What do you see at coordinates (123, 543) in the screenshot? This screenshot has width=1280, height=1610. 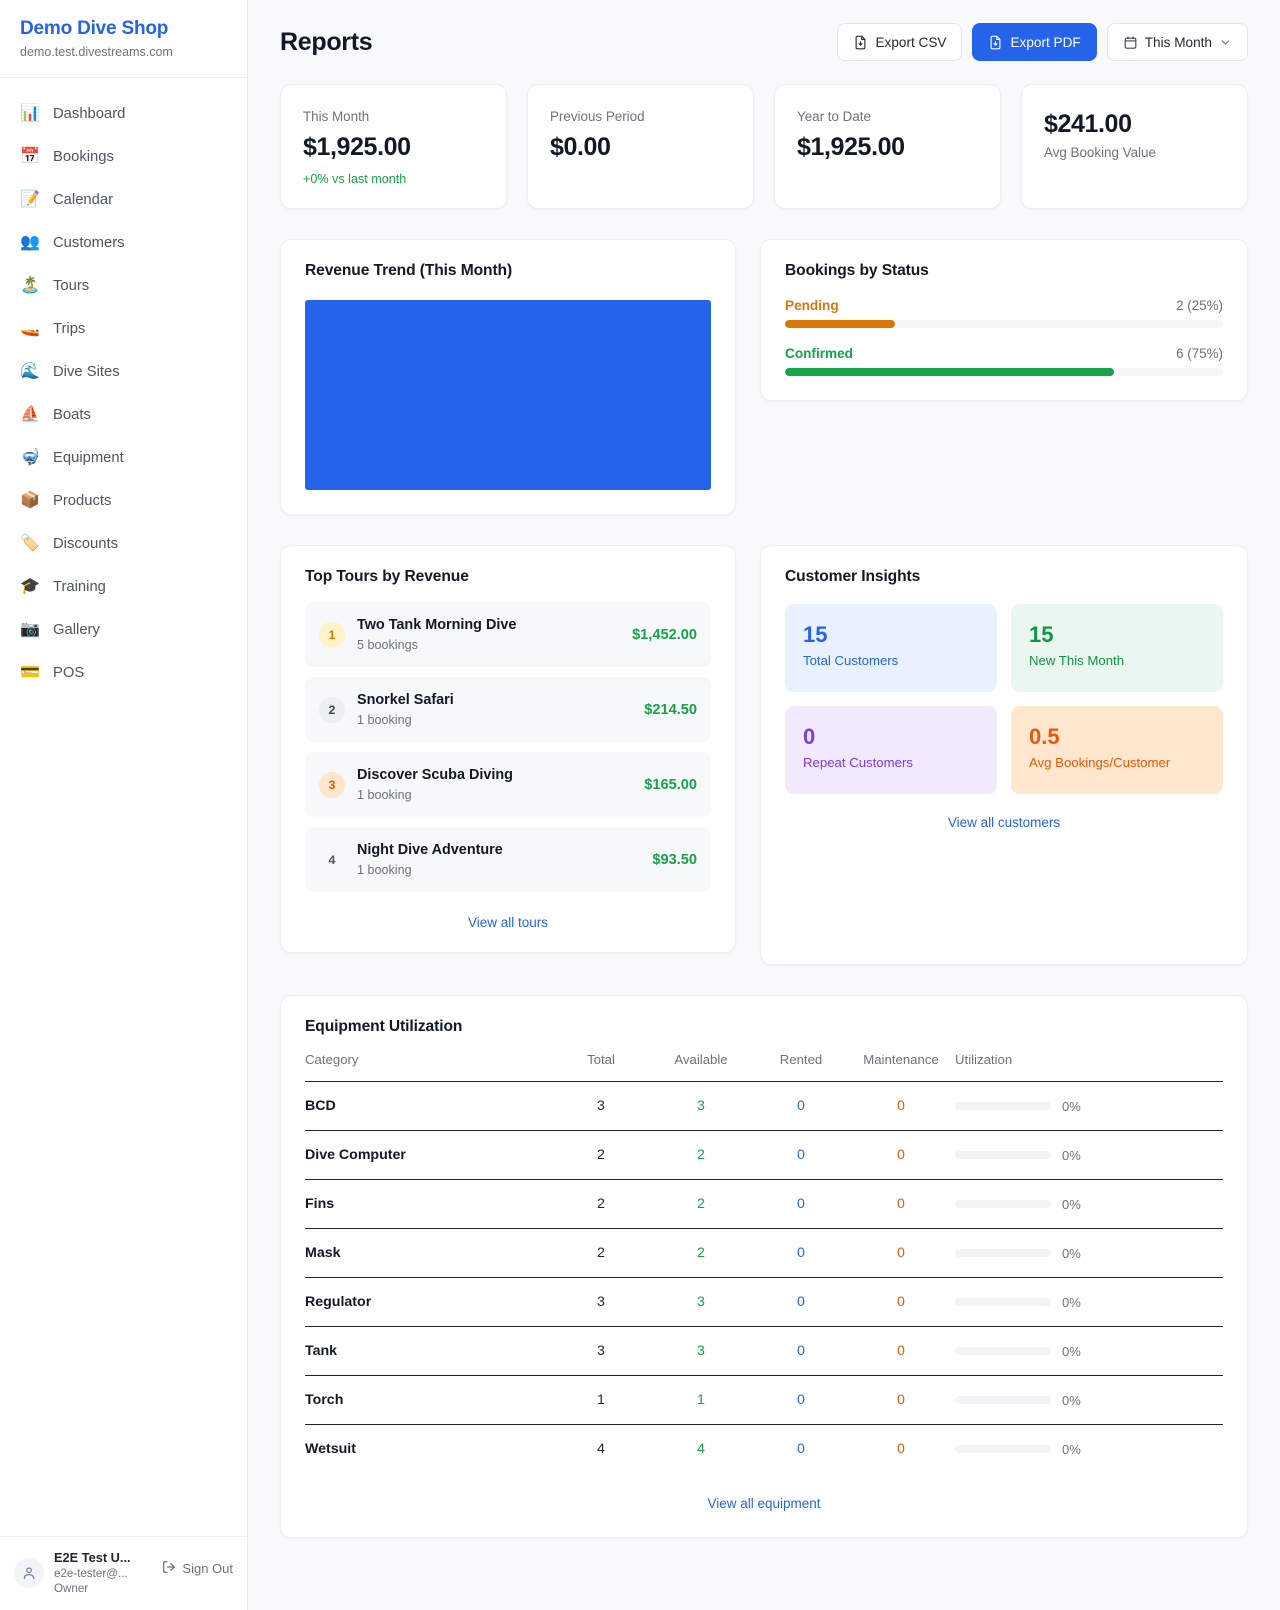 I see `sidebar-item-discounts: 🏷️ Discounts` at bounding box center [123, 543].